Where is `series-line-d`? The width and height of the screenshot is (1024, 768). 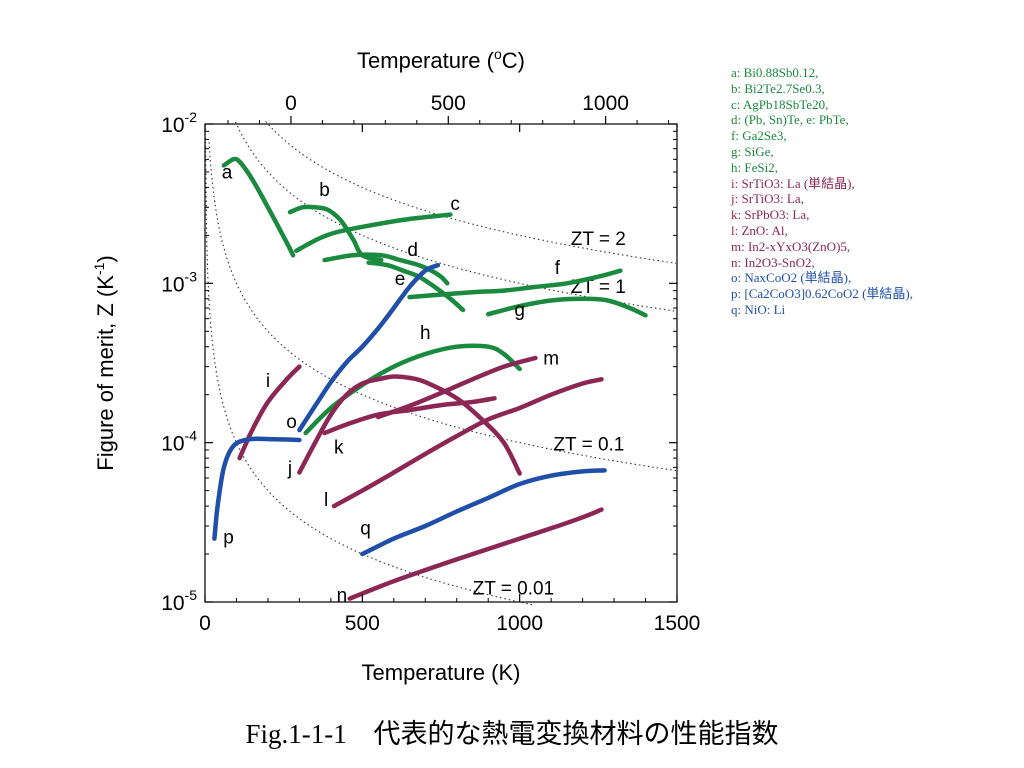 series-line-d is located at coordinates (386, 269).